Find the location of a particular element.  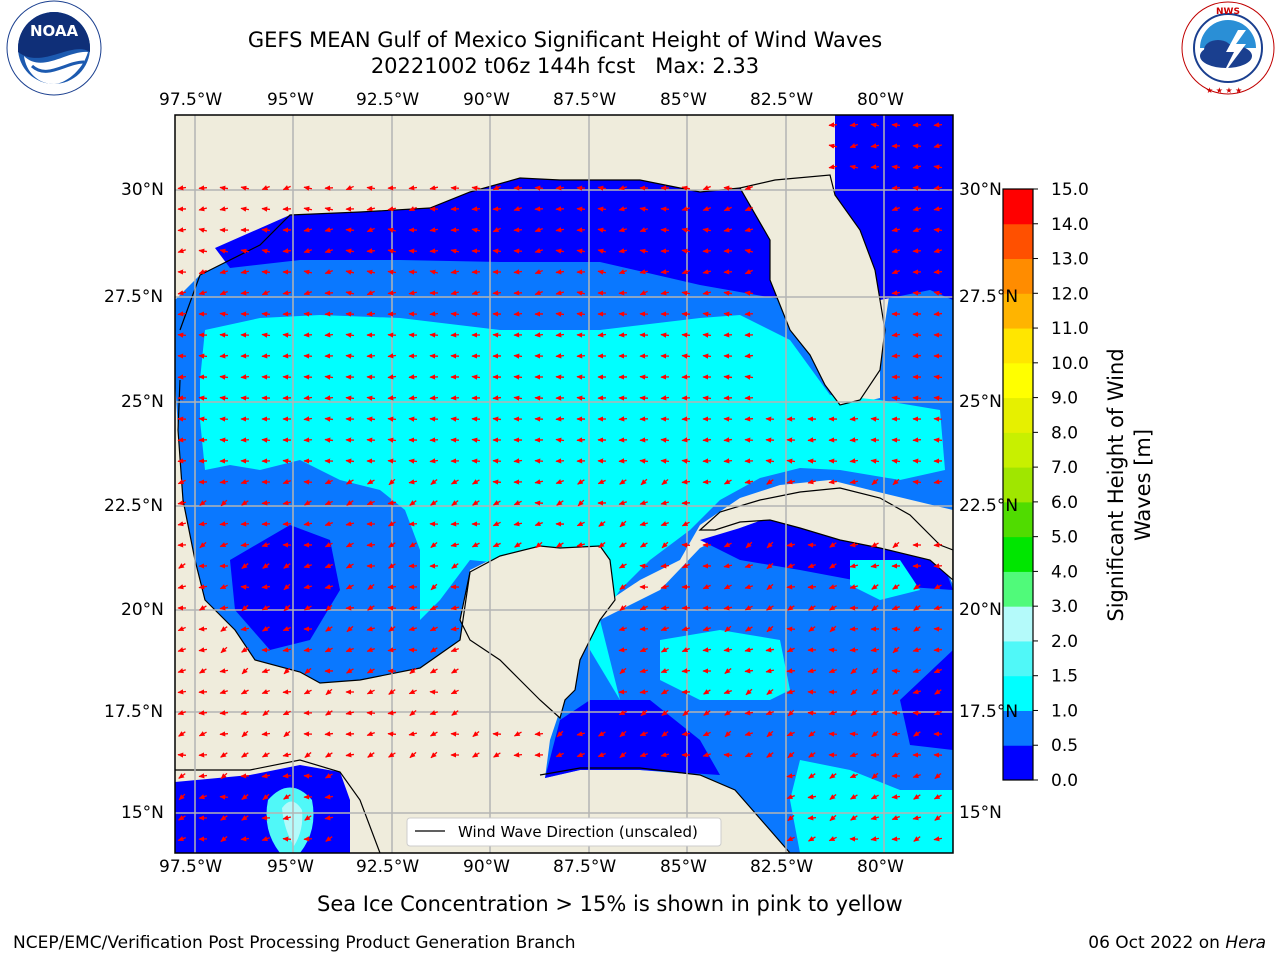

florida-land is located at coordinates (812, 290).